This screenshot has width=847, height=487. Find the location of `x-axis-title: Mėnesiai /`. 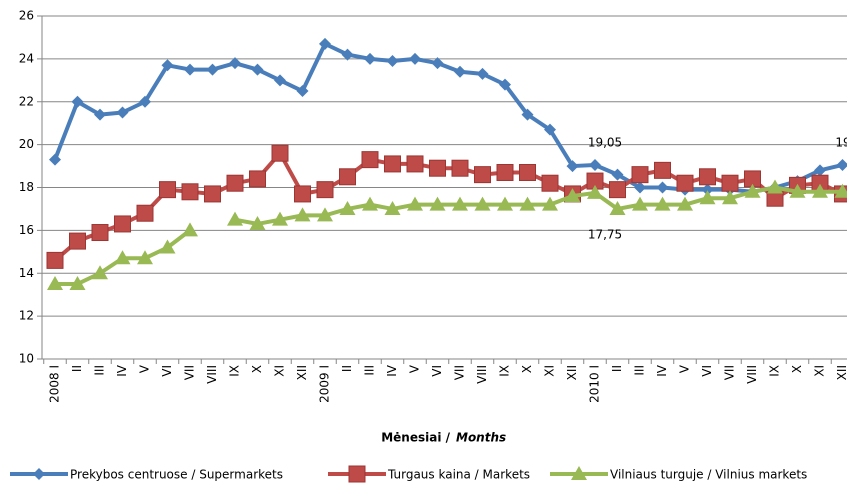

x-axis-title: Mėnesiai / is located at coordinates (415, 438).